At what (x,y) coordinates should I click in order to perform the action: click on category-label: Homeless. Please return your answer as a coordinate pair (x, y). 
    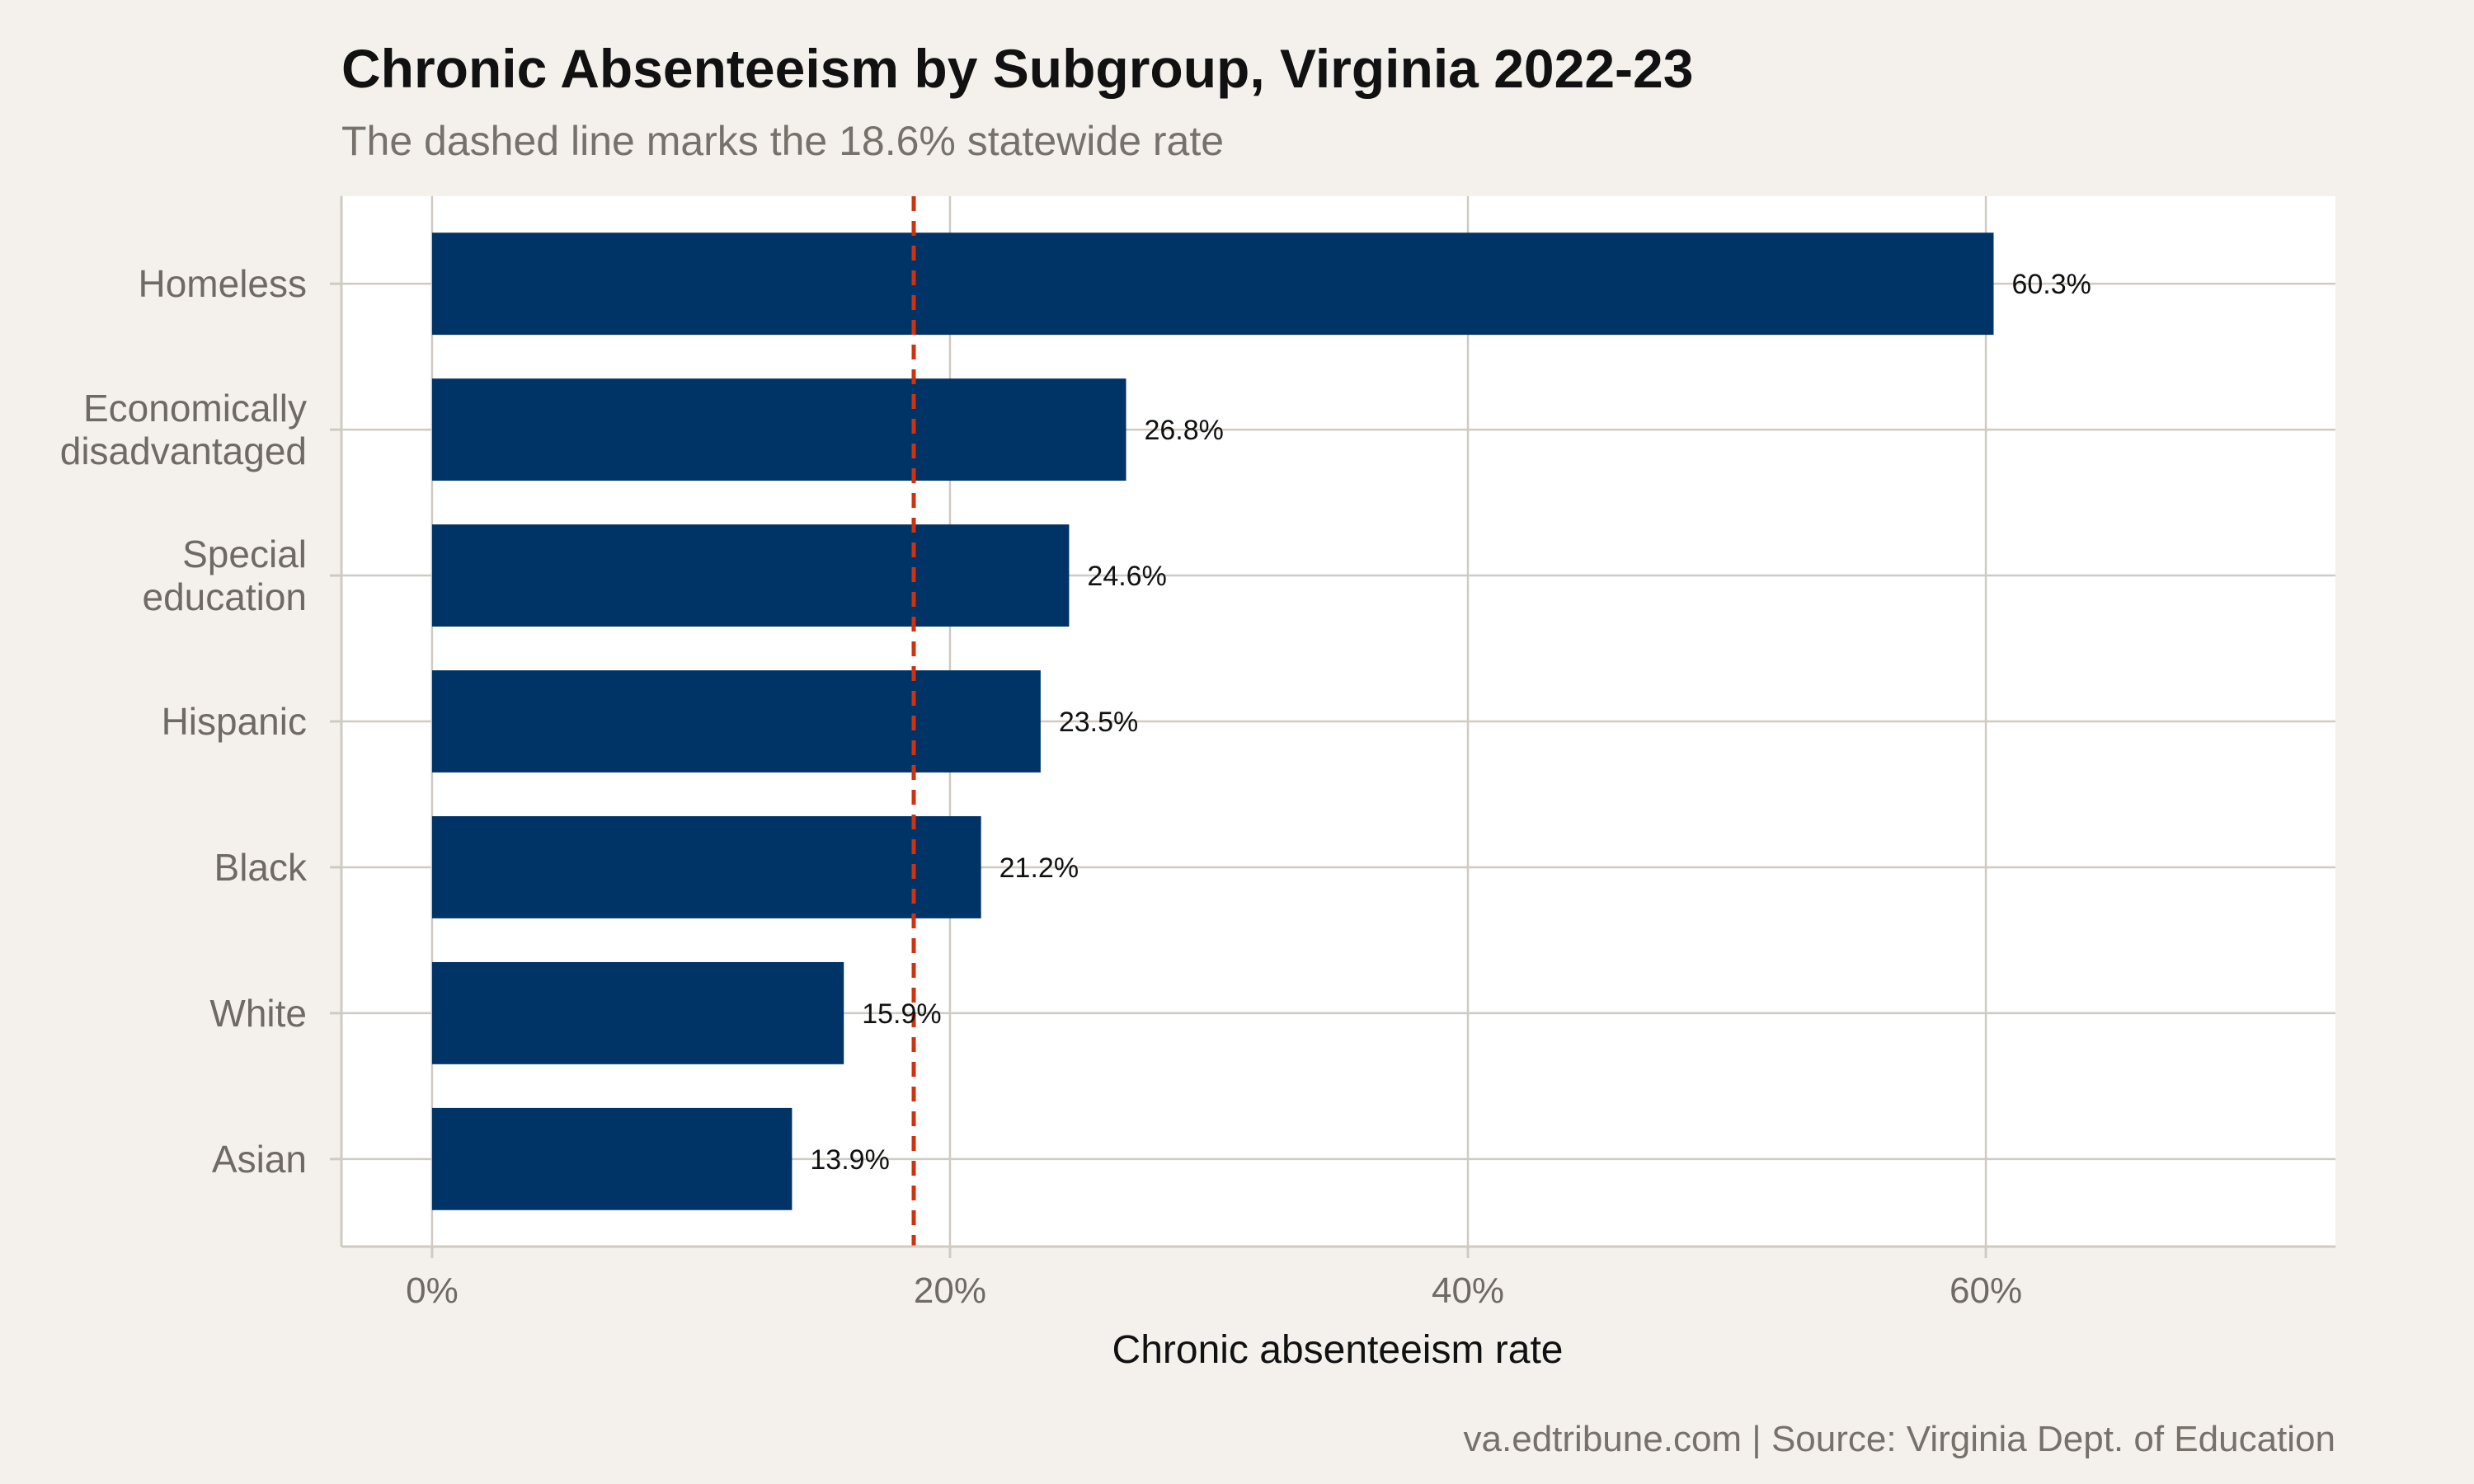
    Looking at the image, I should click on (222, 283).